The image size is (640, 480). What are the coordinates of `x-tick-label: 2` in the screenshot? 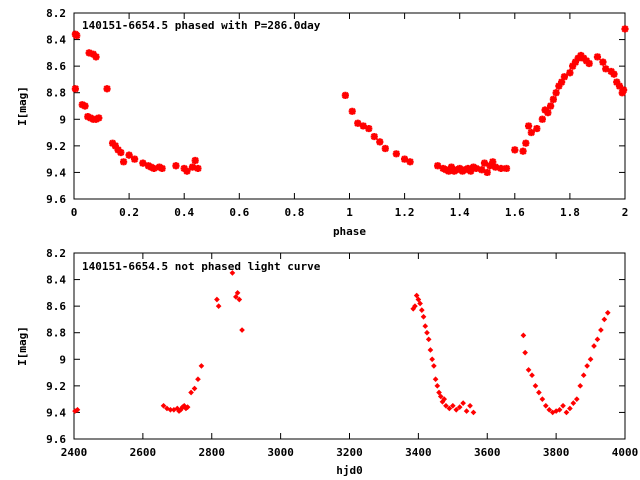 It's located at (625, 212).